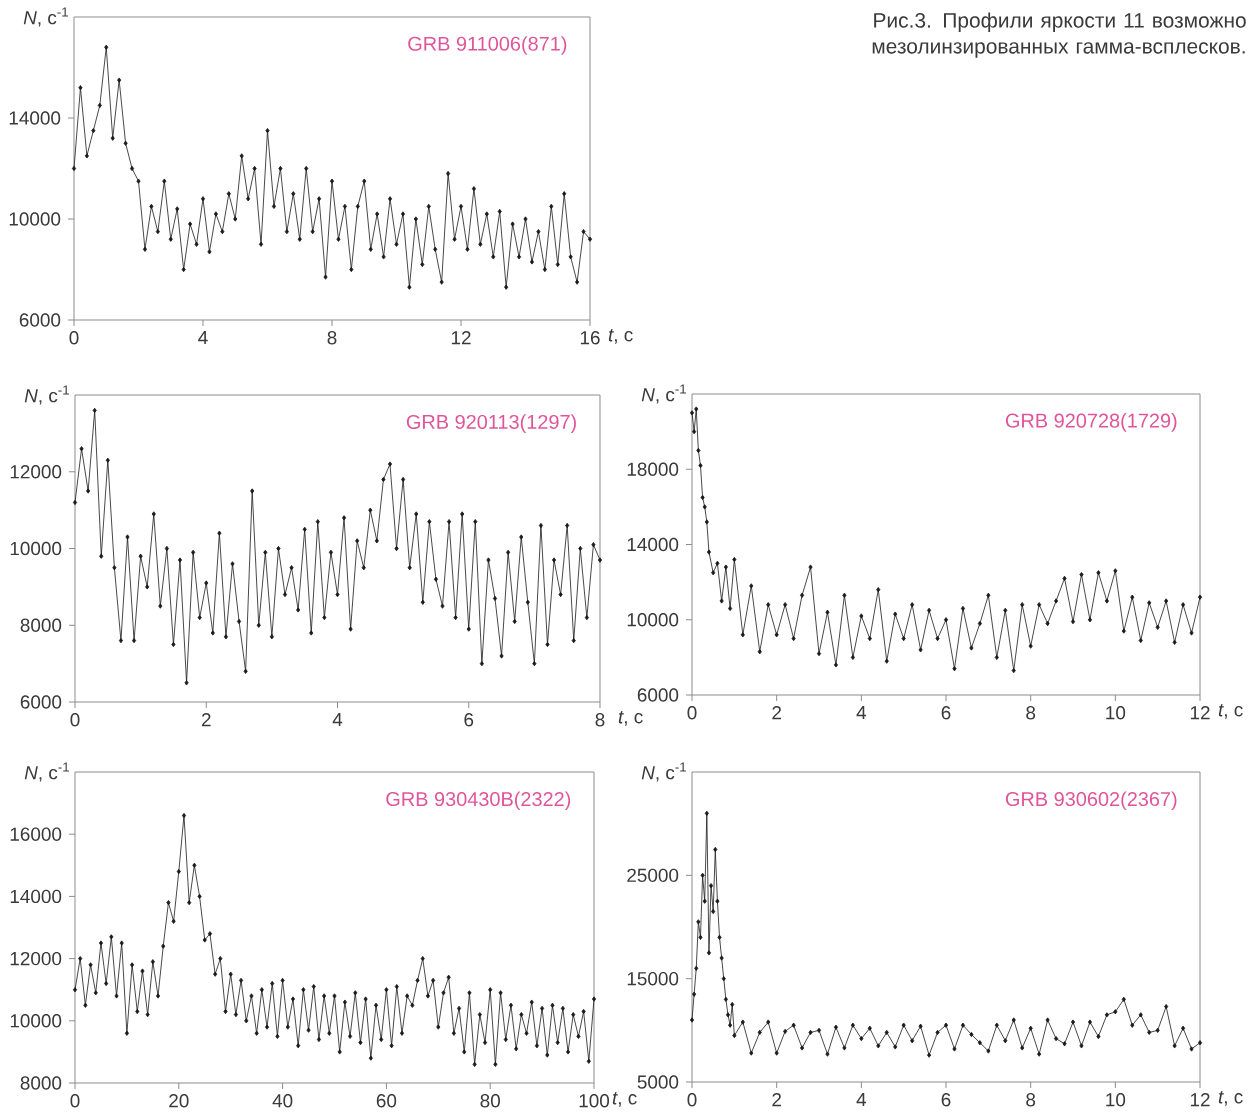 This screenshot has width=1253, height=1113. What do you see at coordinates (653, 978) in the screenshot?
I see `y-tick-label: 15000` at bounding box center [653, 978].